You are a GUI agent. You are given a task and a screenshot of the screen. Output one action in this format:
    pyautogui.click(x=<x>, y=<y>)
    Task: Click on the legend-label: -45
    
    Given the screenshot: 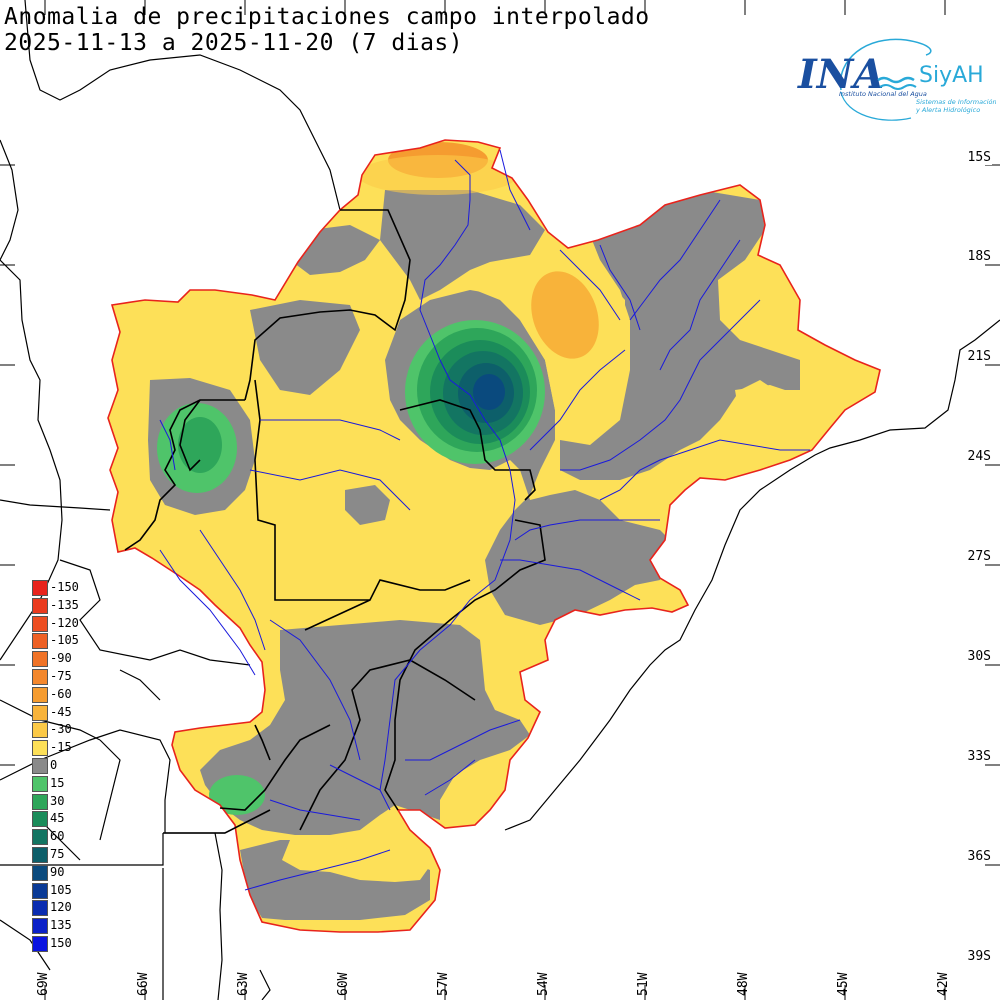 What is the action you would take?
    pyautogui.click(x=61, y=711)
    